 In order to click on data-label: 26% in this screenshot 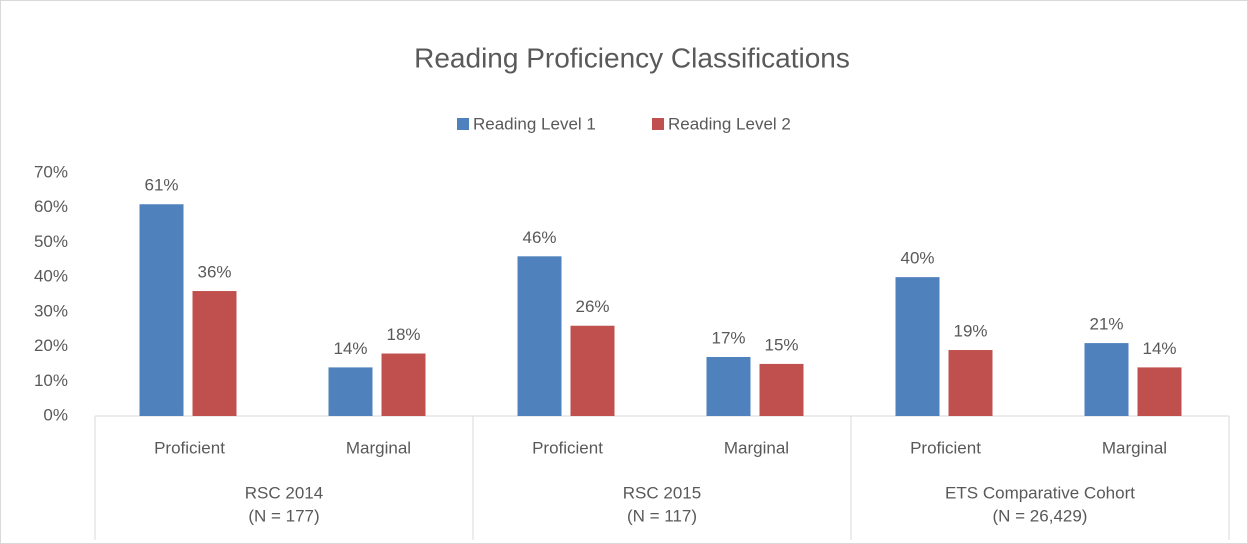, I will do `click(592, 306)`.